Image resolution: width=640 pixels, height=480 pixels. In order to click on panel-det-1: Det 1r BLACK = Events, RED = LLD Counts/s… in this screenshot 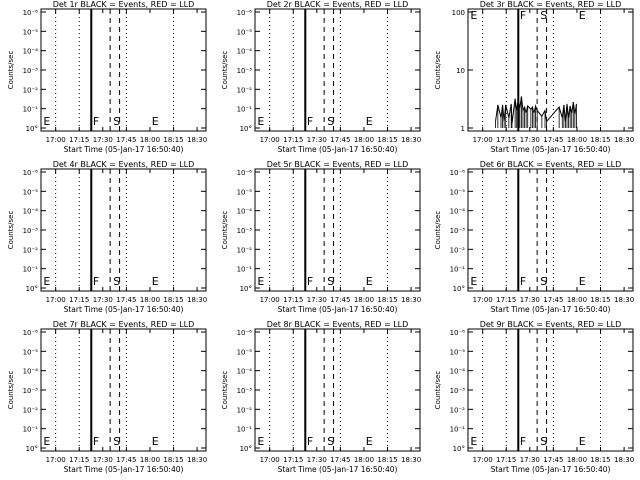, I will do `click(107, 77)`.